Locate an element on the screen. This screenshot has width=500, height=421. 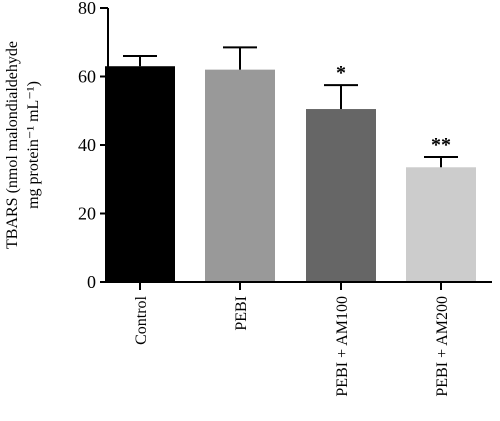
y-tick-label: 20 is located at coordinates (87, 214).